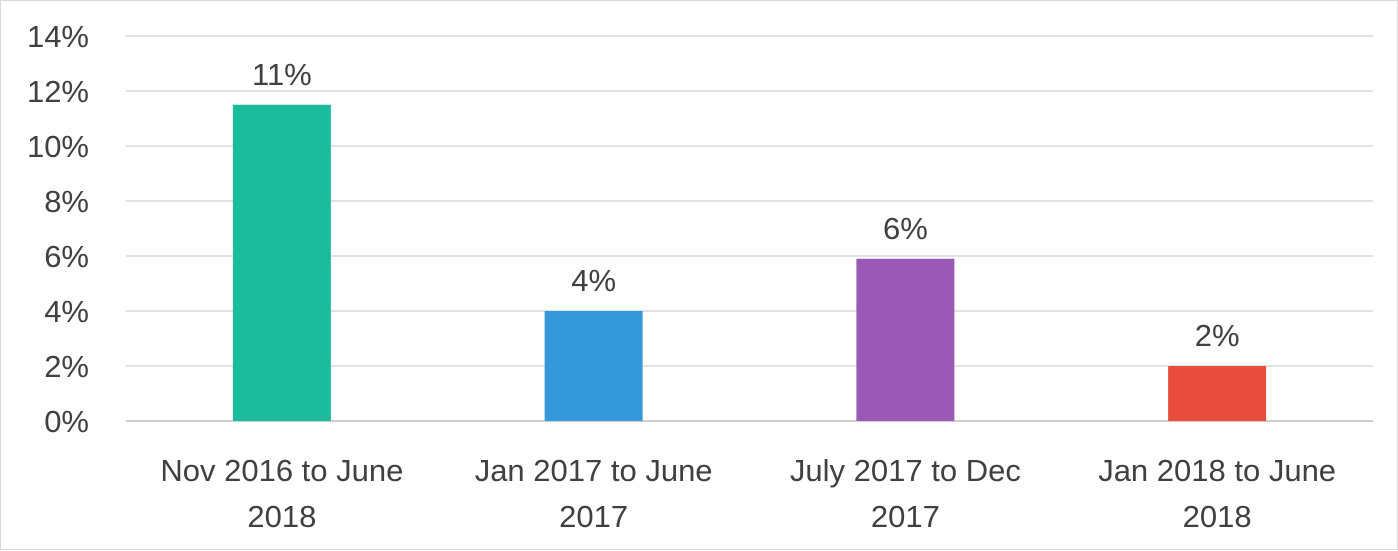  Describe the element at coordinates (66, 311) in the screenshot. I see `y-tick-label: 4%` at that location.